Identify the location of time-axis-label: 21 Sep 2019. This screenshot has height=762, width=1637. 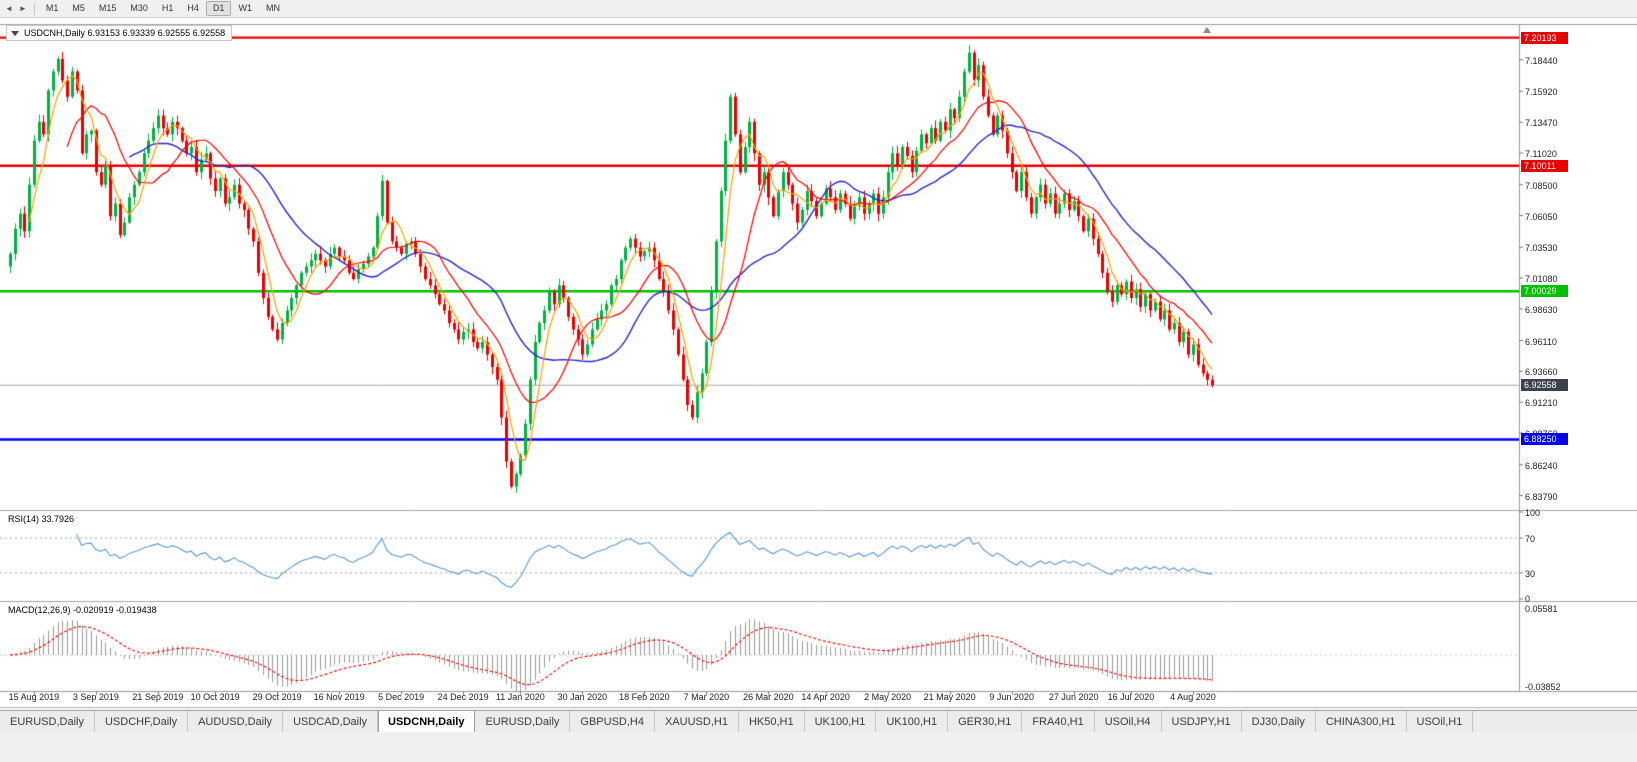
(158, 697).